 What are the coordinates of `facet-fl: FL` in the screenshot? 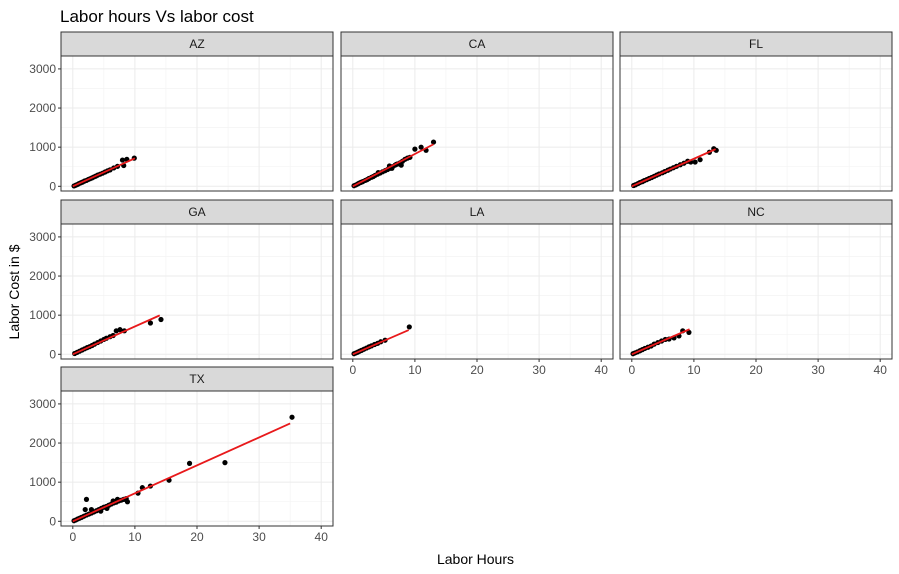 It's located at (756, 111).